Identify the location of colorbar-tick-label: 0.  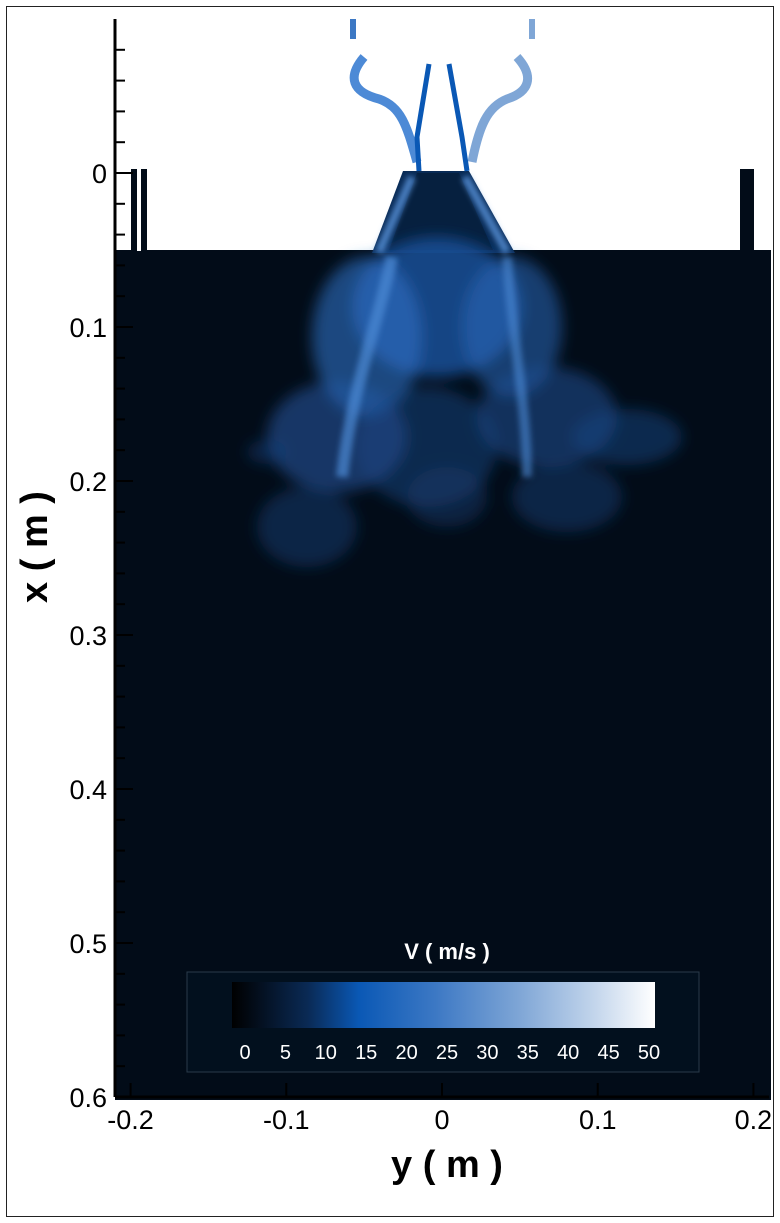
(244, 1053).